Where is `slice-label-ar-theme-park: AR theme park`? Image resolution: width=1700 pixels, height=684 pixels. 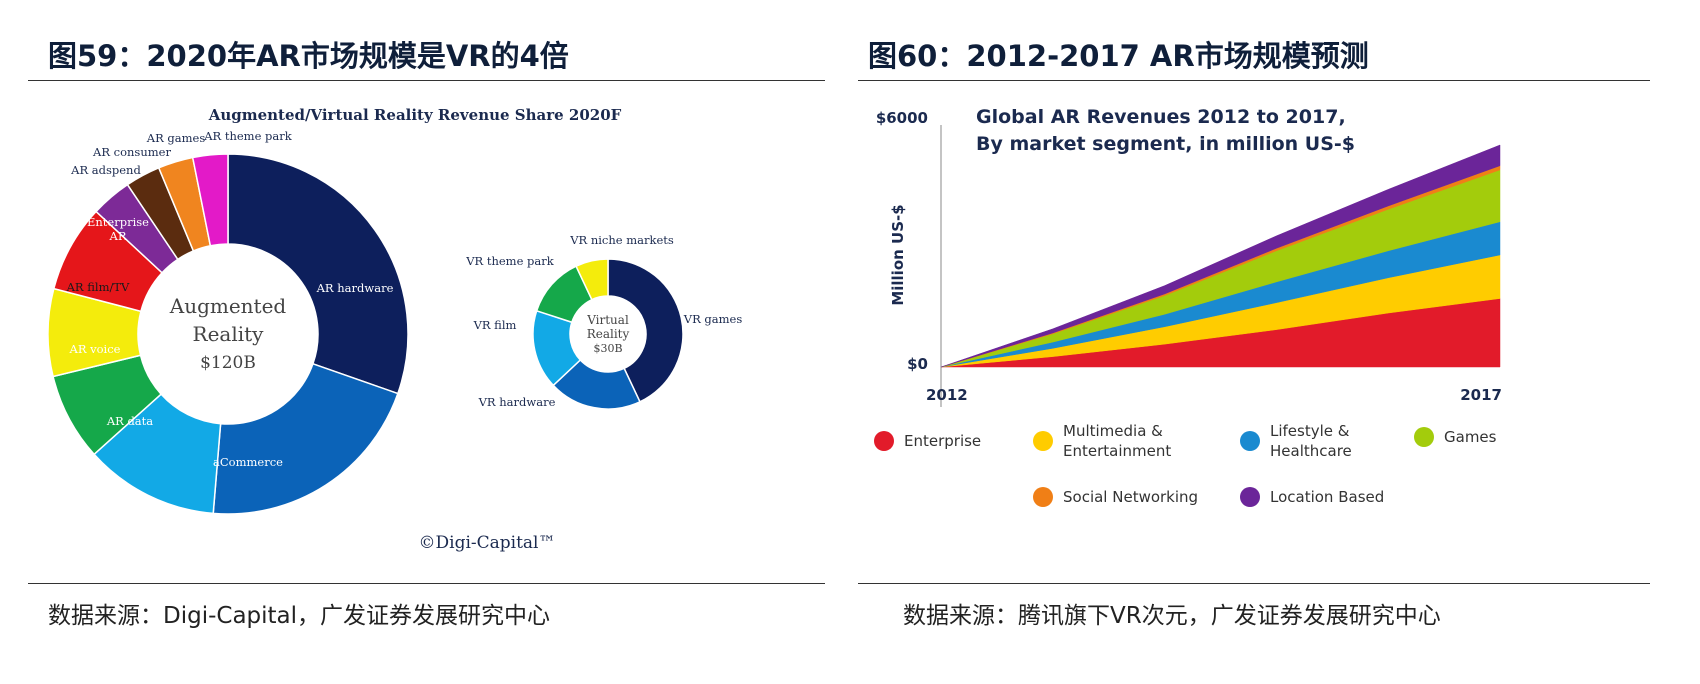 slice-label-ar-theme-park: AR theme park is located at coordinates (248, 136).